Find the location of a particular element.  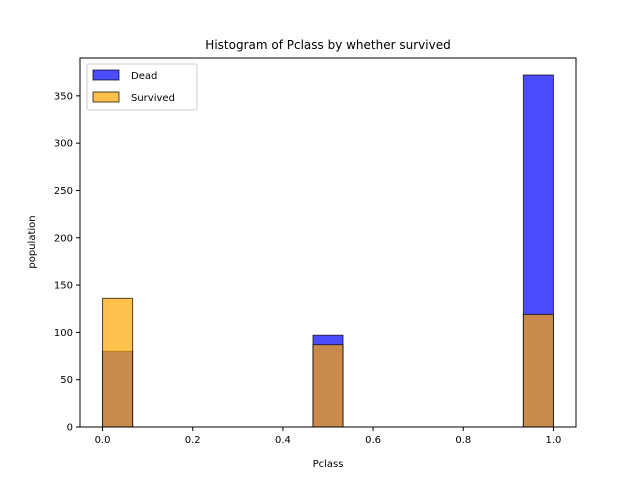

x-axis: 0.0 0.2 0.4 0.6 0.8 1.0 is located at coordinates (328, 436).